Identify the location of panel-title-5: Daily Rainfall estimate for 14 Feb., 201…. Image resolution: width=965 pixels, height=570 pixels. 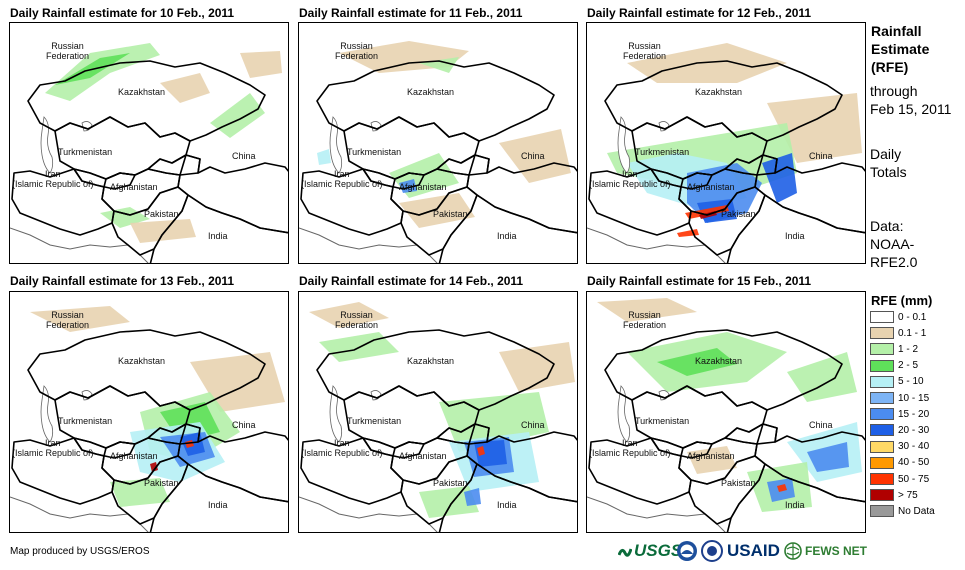
(411, 281).